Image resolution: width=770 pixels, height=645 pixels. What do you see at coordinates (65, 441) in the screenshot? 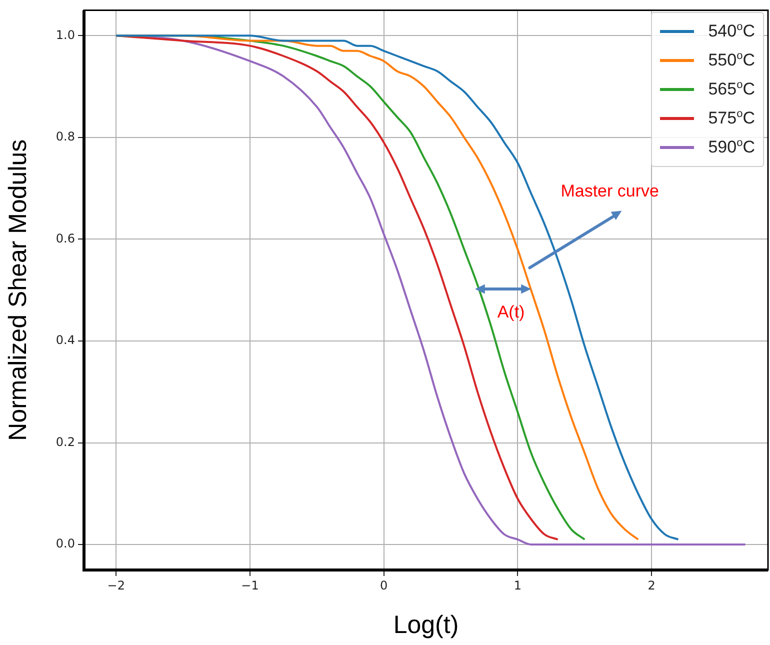
I see `y-tick-label: 0.2` at bounding box center [65, 441].